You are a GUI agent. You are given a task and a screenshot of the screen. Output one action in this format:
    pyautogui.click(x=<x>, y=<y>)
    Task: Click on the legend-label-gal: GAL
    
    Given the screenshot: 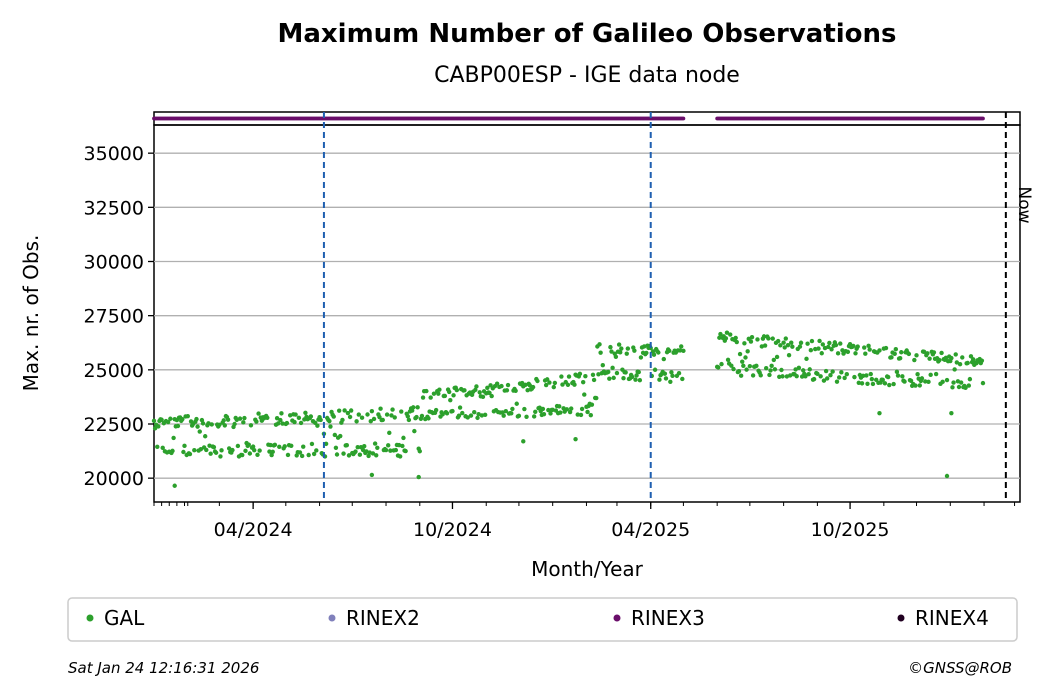 What is the action you would take?
    pyautogui.click(x=124, y=618)
    